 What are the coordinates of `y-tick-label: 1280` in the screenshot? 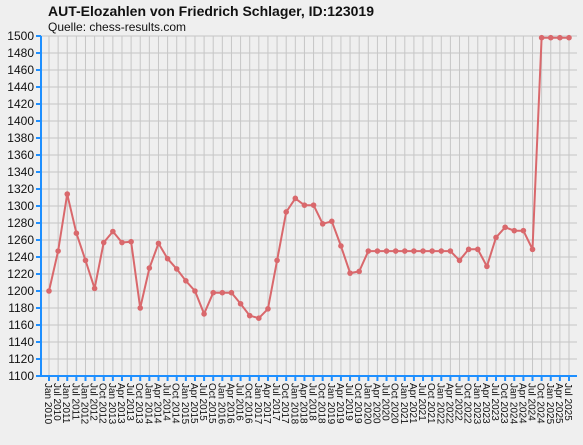 It's located at (20, 223).